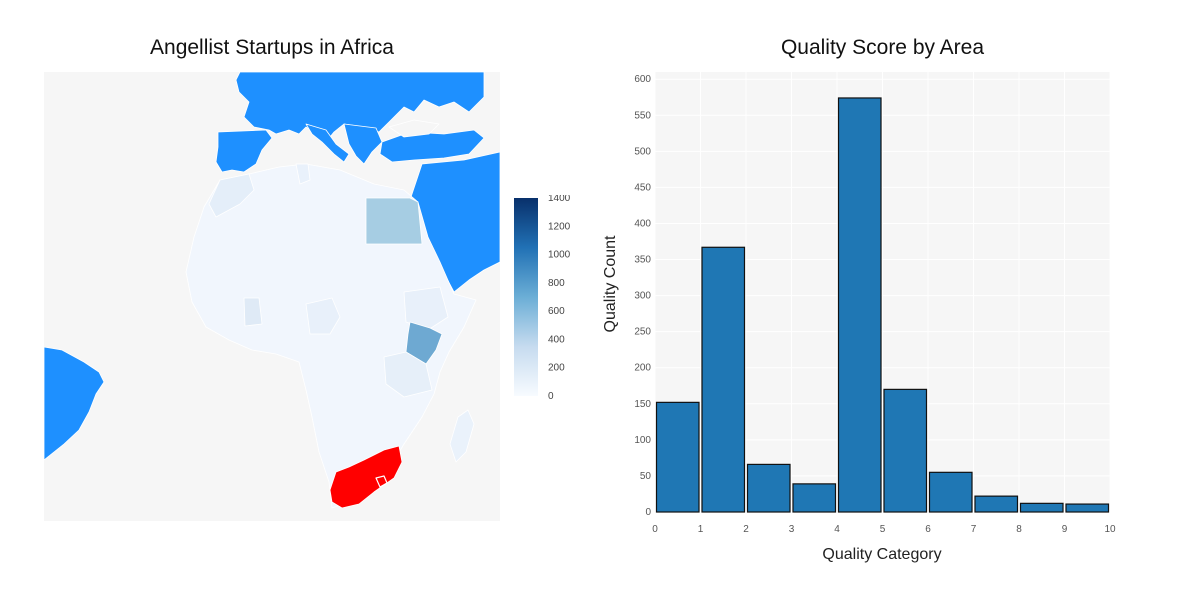  I want to click on y-tick-label: 250, so click(642, 332).